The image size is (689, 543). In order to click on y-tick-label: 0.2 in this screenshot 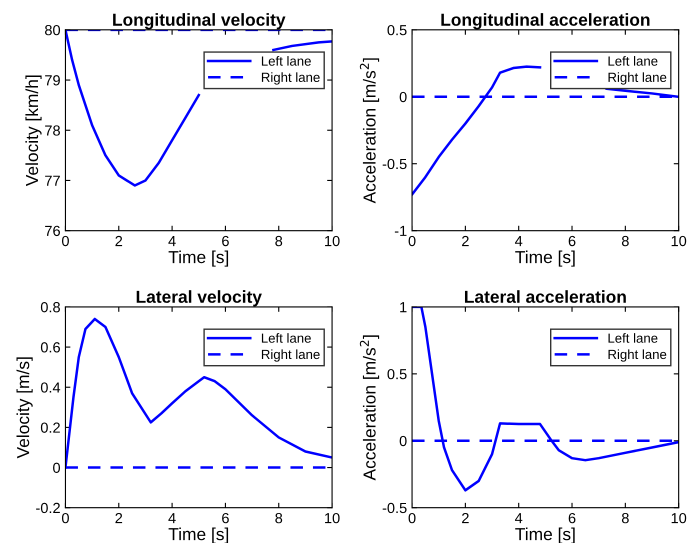, I will do `click(50, 427)`.